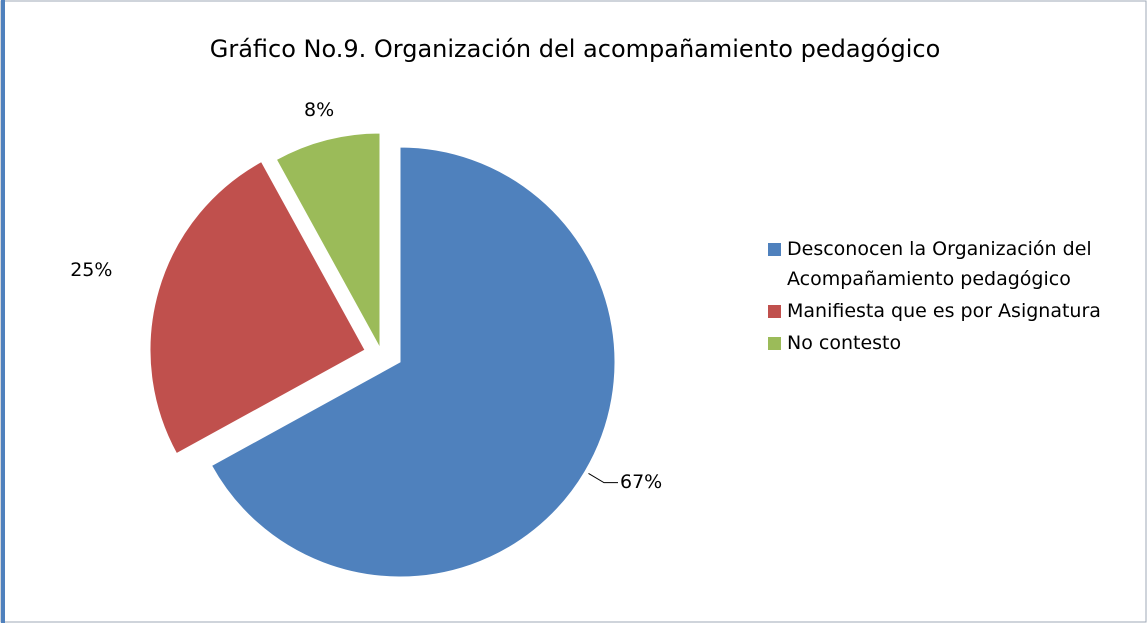 This screenshot has height=623, width=1147. Describe the element at coordinates (944, 311) in the screenshot. I see `legend-label: Manifiesta que es por Asignatura` at that location.